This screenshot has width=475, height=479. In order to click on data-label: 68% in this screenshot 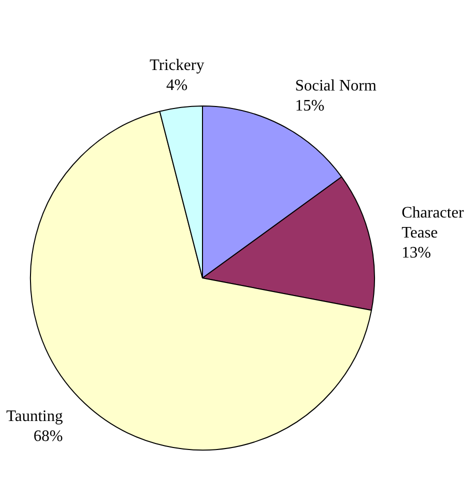, I will do `click(48, 436)`.